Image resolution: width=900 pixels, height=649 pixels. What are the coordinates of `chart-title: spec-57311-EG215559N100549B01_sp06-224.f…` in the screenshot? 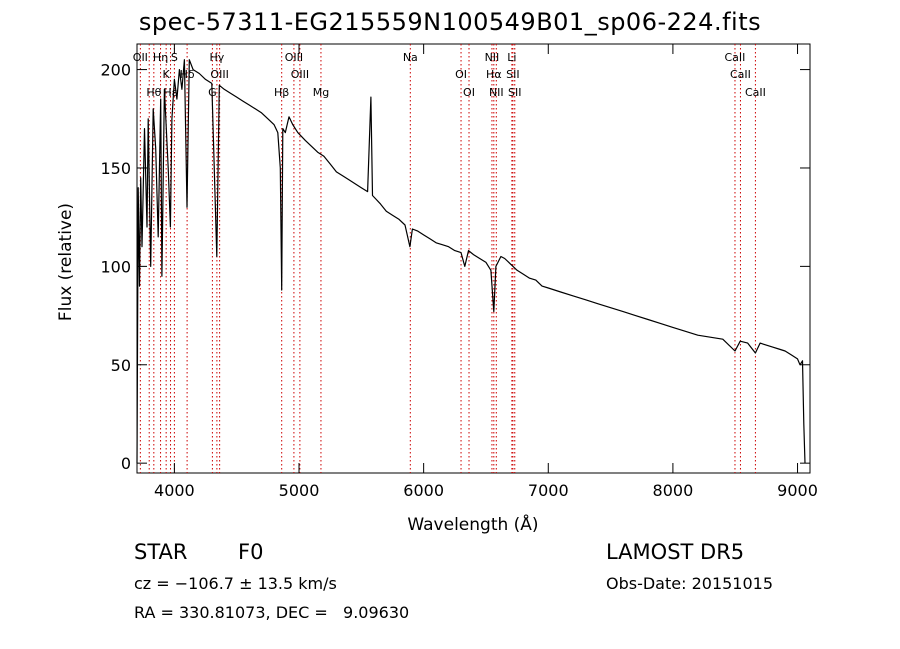 It's located at (450, 22).